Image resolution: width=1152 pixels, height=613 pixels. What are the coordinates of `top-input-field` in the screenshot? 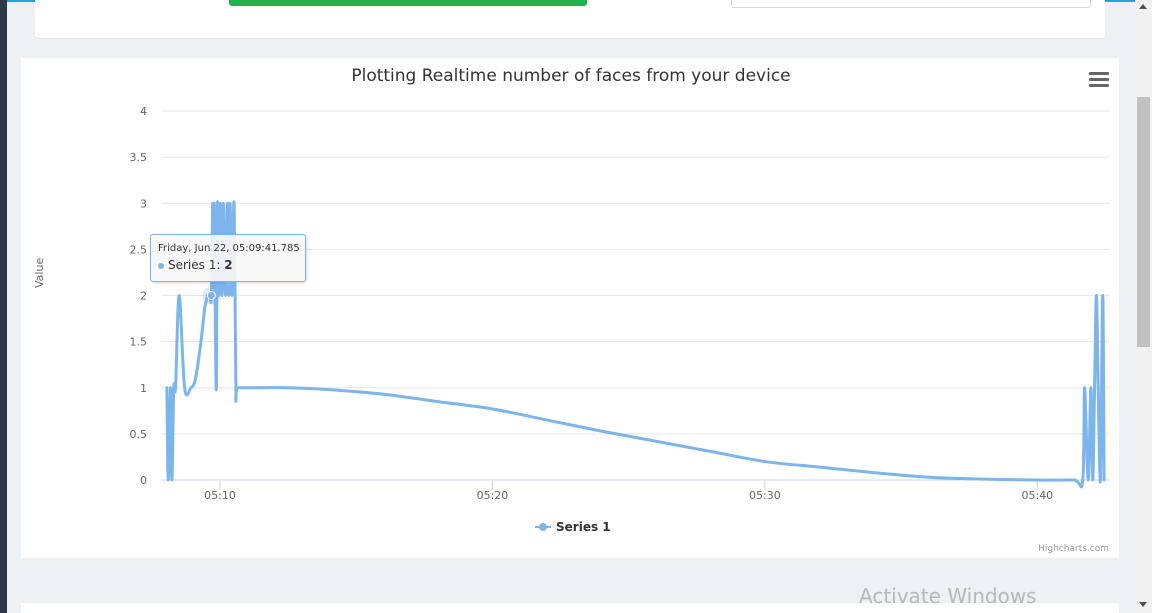 It's located at (911, 4).